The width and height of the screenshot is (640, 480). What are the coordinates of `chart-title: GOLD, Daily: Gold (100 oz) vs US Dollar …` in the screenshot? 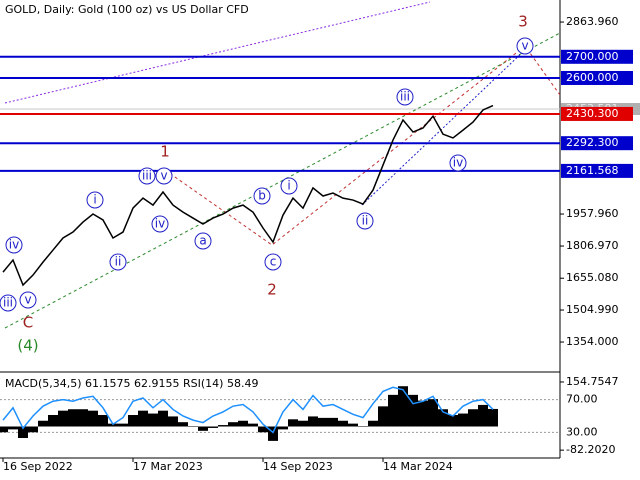 It's located at (127, 9).